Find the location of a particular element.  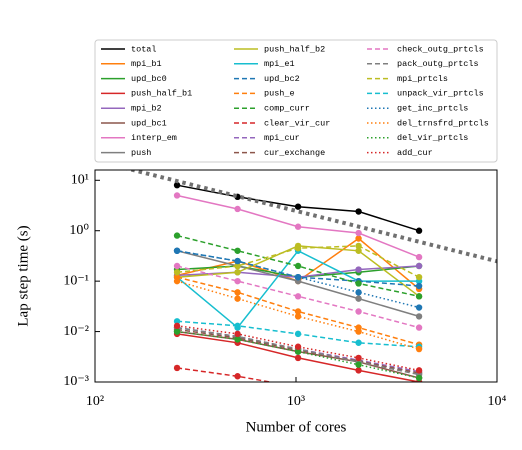

legend-label: del_trnsfrd_prtcls is located at coordinates (443, 123).